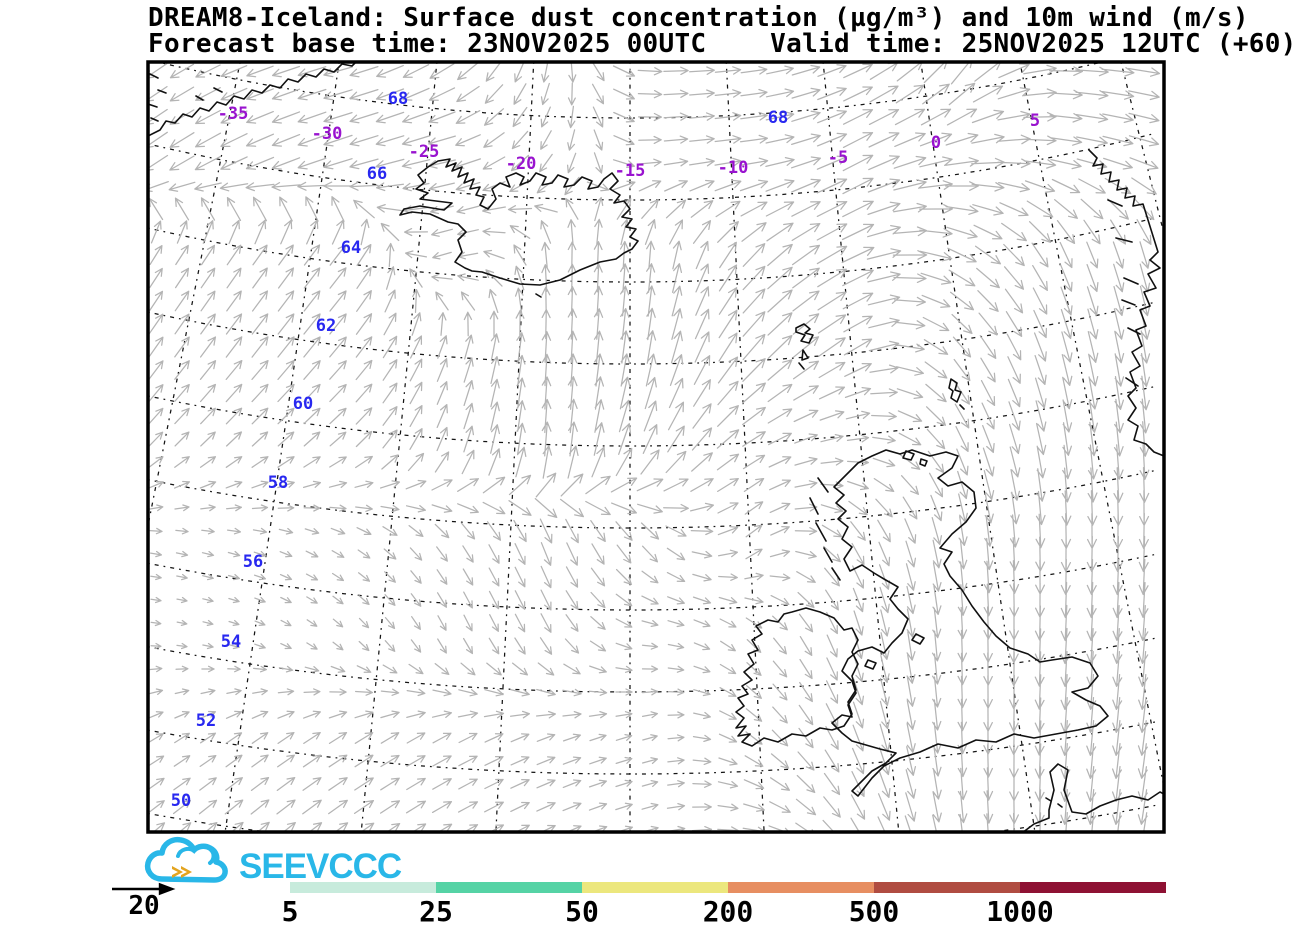 This screenshot has width=1296, height=925. What do you see at coordinates (1124, 293) in the screenshot?
I see `coast-norway-fjords` at bounding box center [1124, 293].